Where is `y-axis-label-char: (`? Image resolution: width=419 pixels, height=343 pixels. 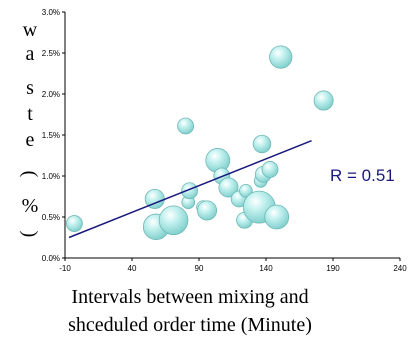 y-axis-label-char: ( is located at coordinates (30, 174).